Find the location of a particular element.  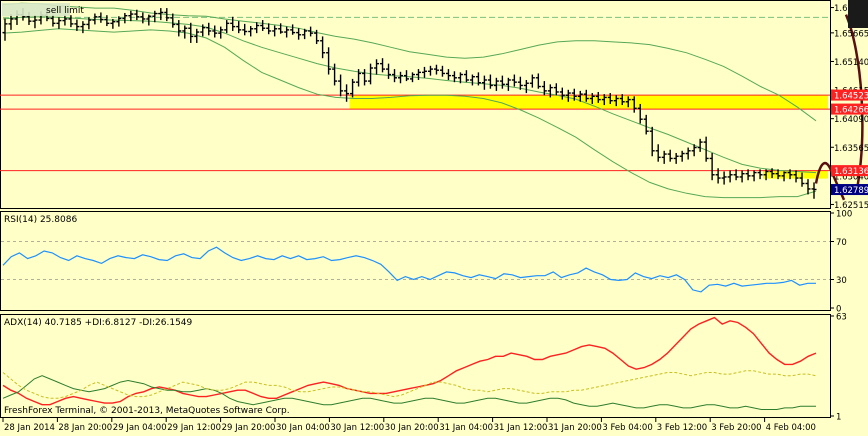

time-tick-label: 31 Jan 20:00 is located at coordinates (575, 427).